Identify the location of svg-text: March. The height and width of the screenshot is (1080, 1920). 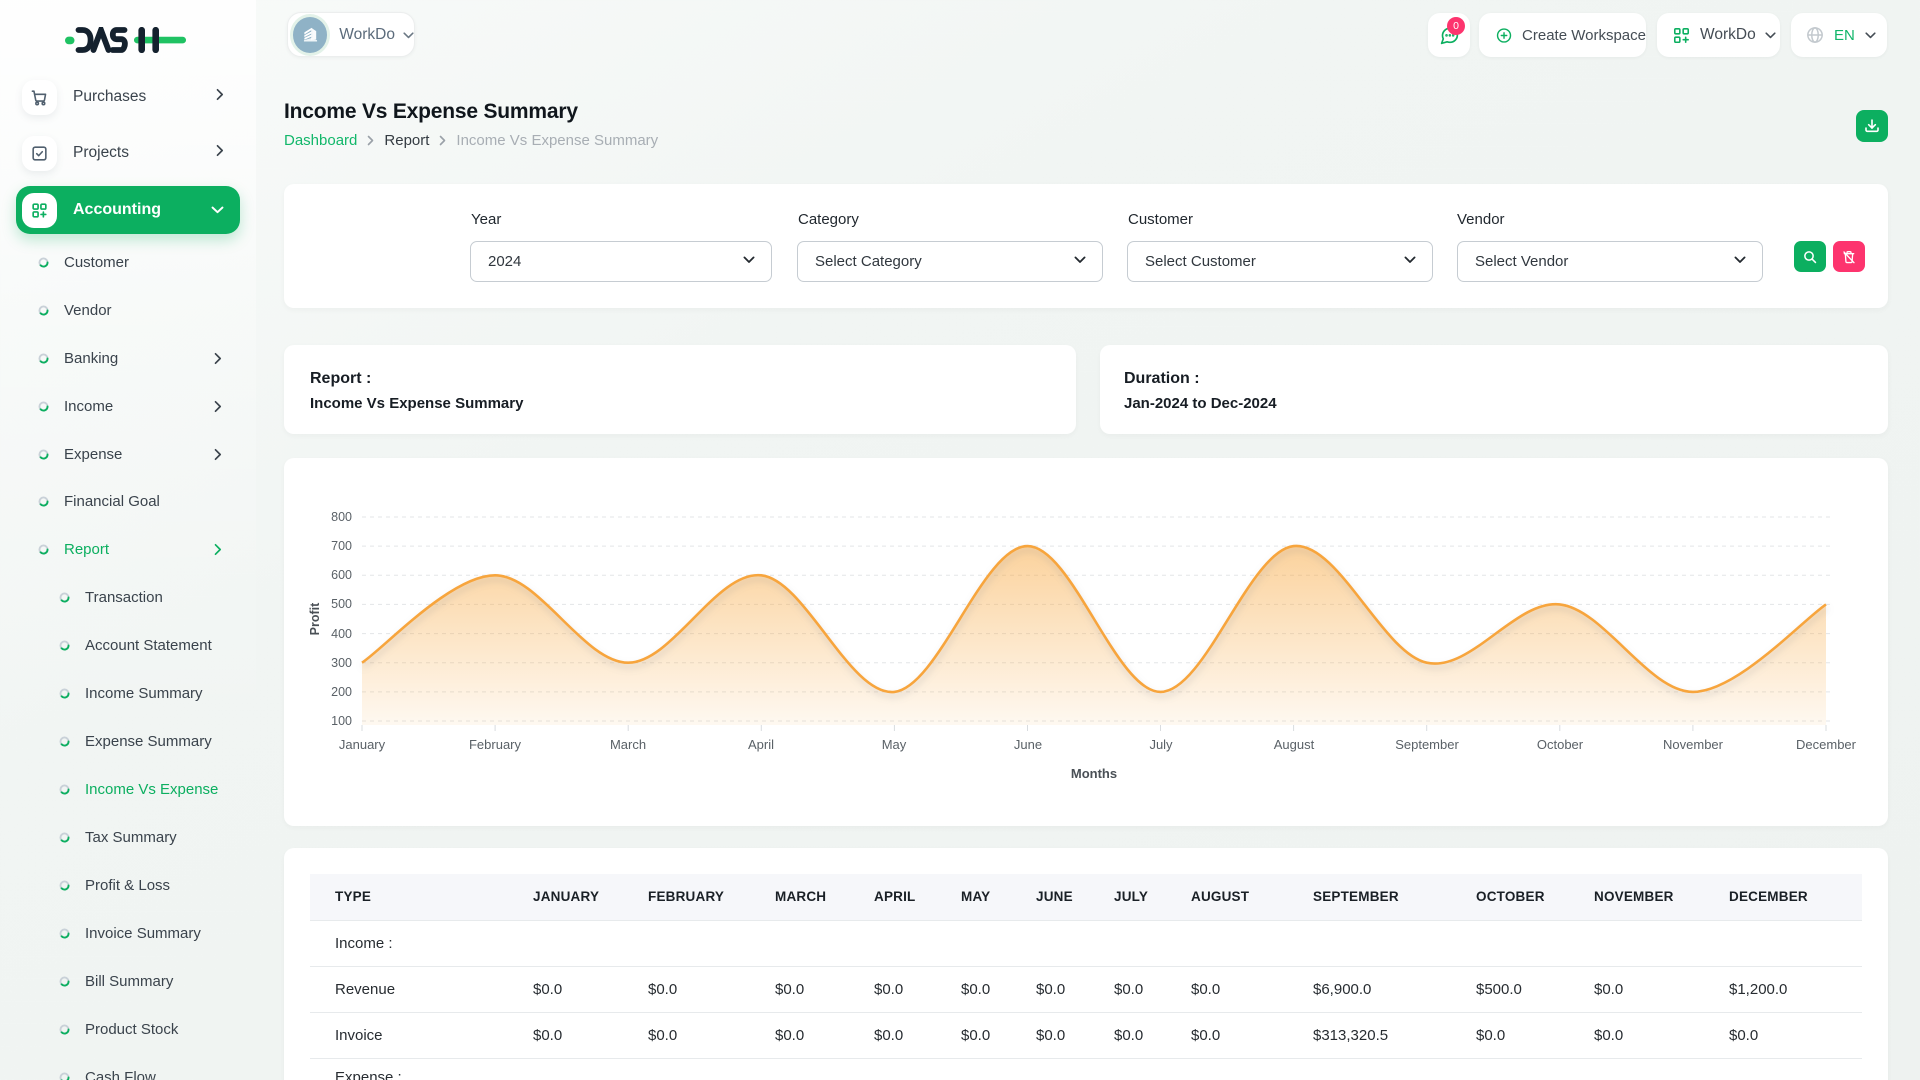
(628, 744).